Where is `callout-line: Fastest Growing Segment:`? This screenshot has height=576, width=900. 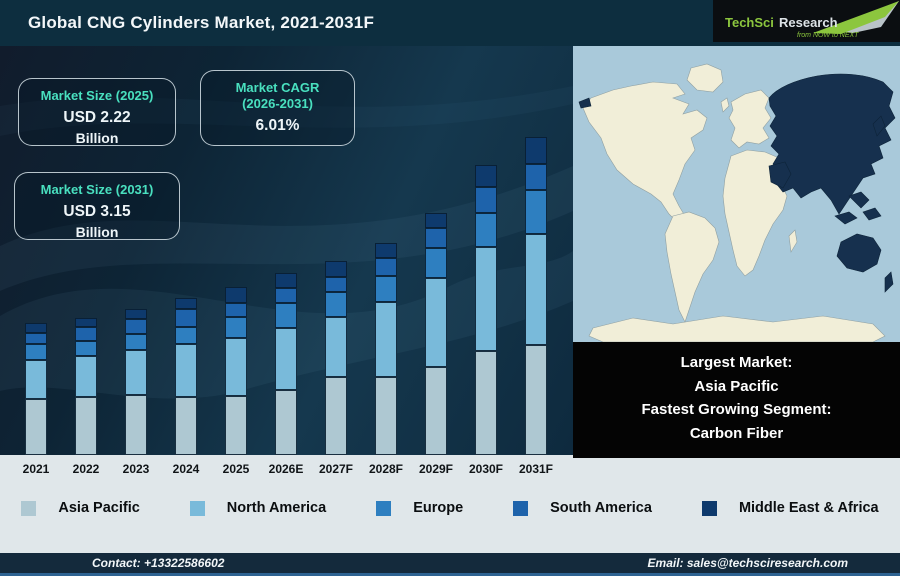
callout-line: Fastest Growing Segment: is located at coordinates (736, 409).